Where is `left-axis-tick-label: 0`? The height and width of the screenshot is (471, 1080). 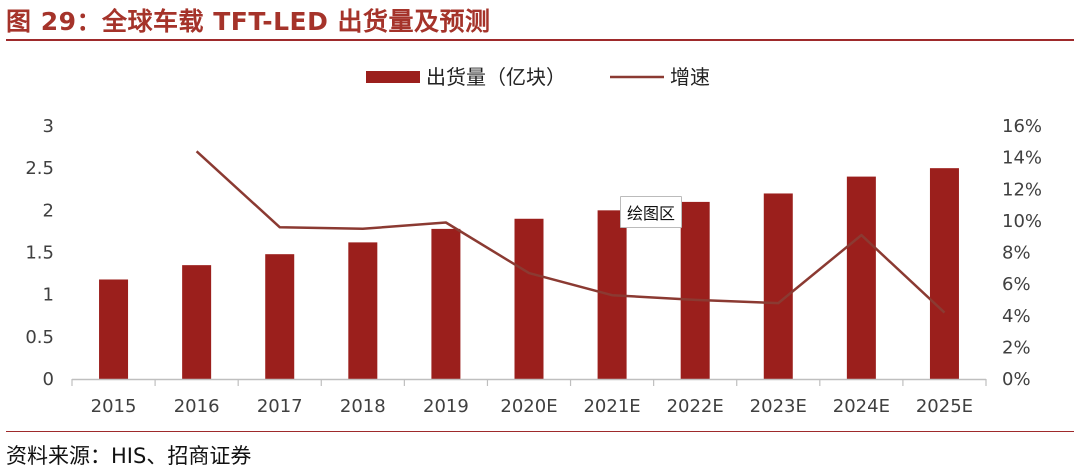
left-axis-tick-label: 0 is located at coordinates (48, 379).